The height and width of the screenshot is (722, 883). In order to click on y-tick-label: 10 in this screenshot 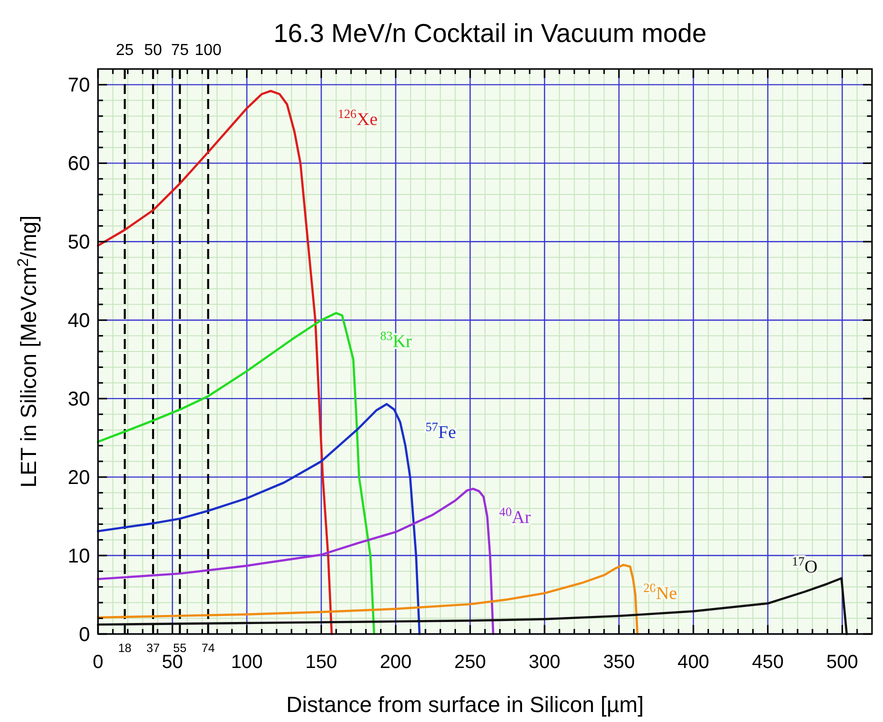, I will do `click(79, 557)`.